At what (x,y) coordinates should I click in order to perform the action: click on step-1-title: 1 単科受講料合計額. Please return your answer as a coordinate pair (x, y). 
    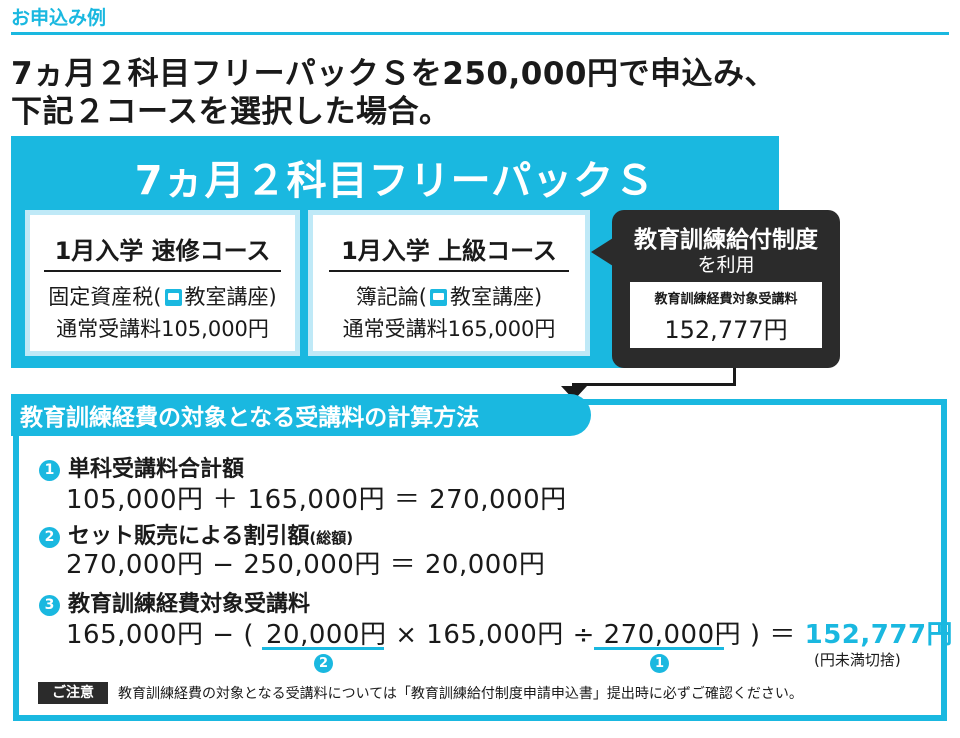
    Looking at the image, I should click on (141, 467).